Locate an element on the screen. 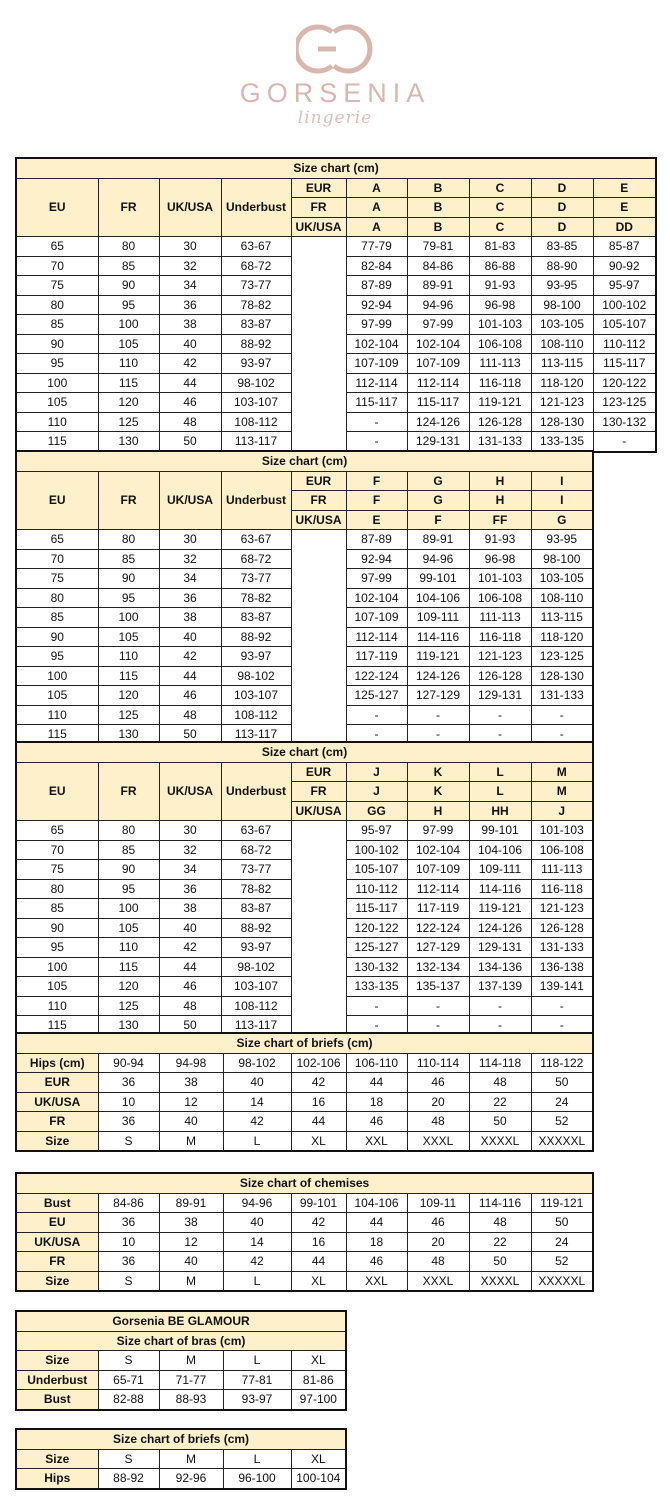 This screenshot has width=670, height=1500. row-label: EU is located at coordinates (57, 1222).